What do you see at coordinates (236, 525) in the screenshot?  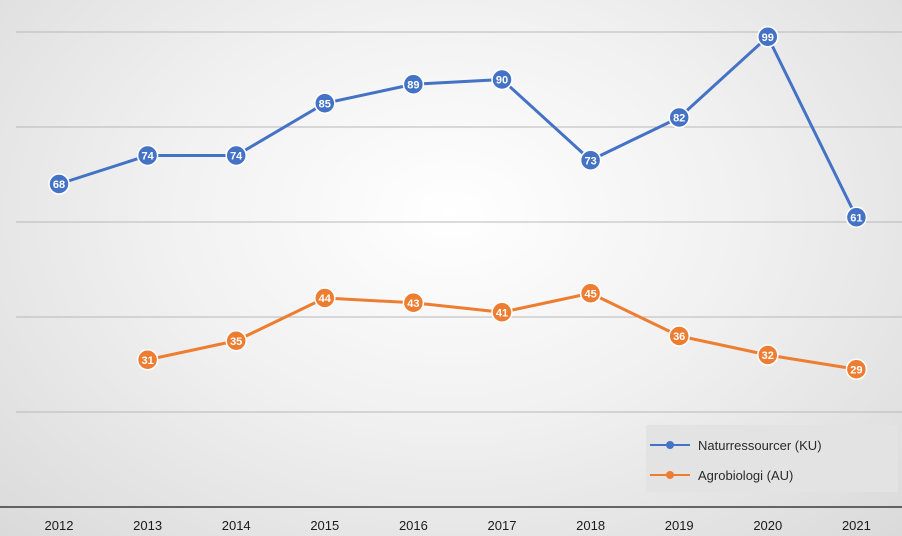 I see `x-tick-label: 2014` at bounding box center [236, 525].